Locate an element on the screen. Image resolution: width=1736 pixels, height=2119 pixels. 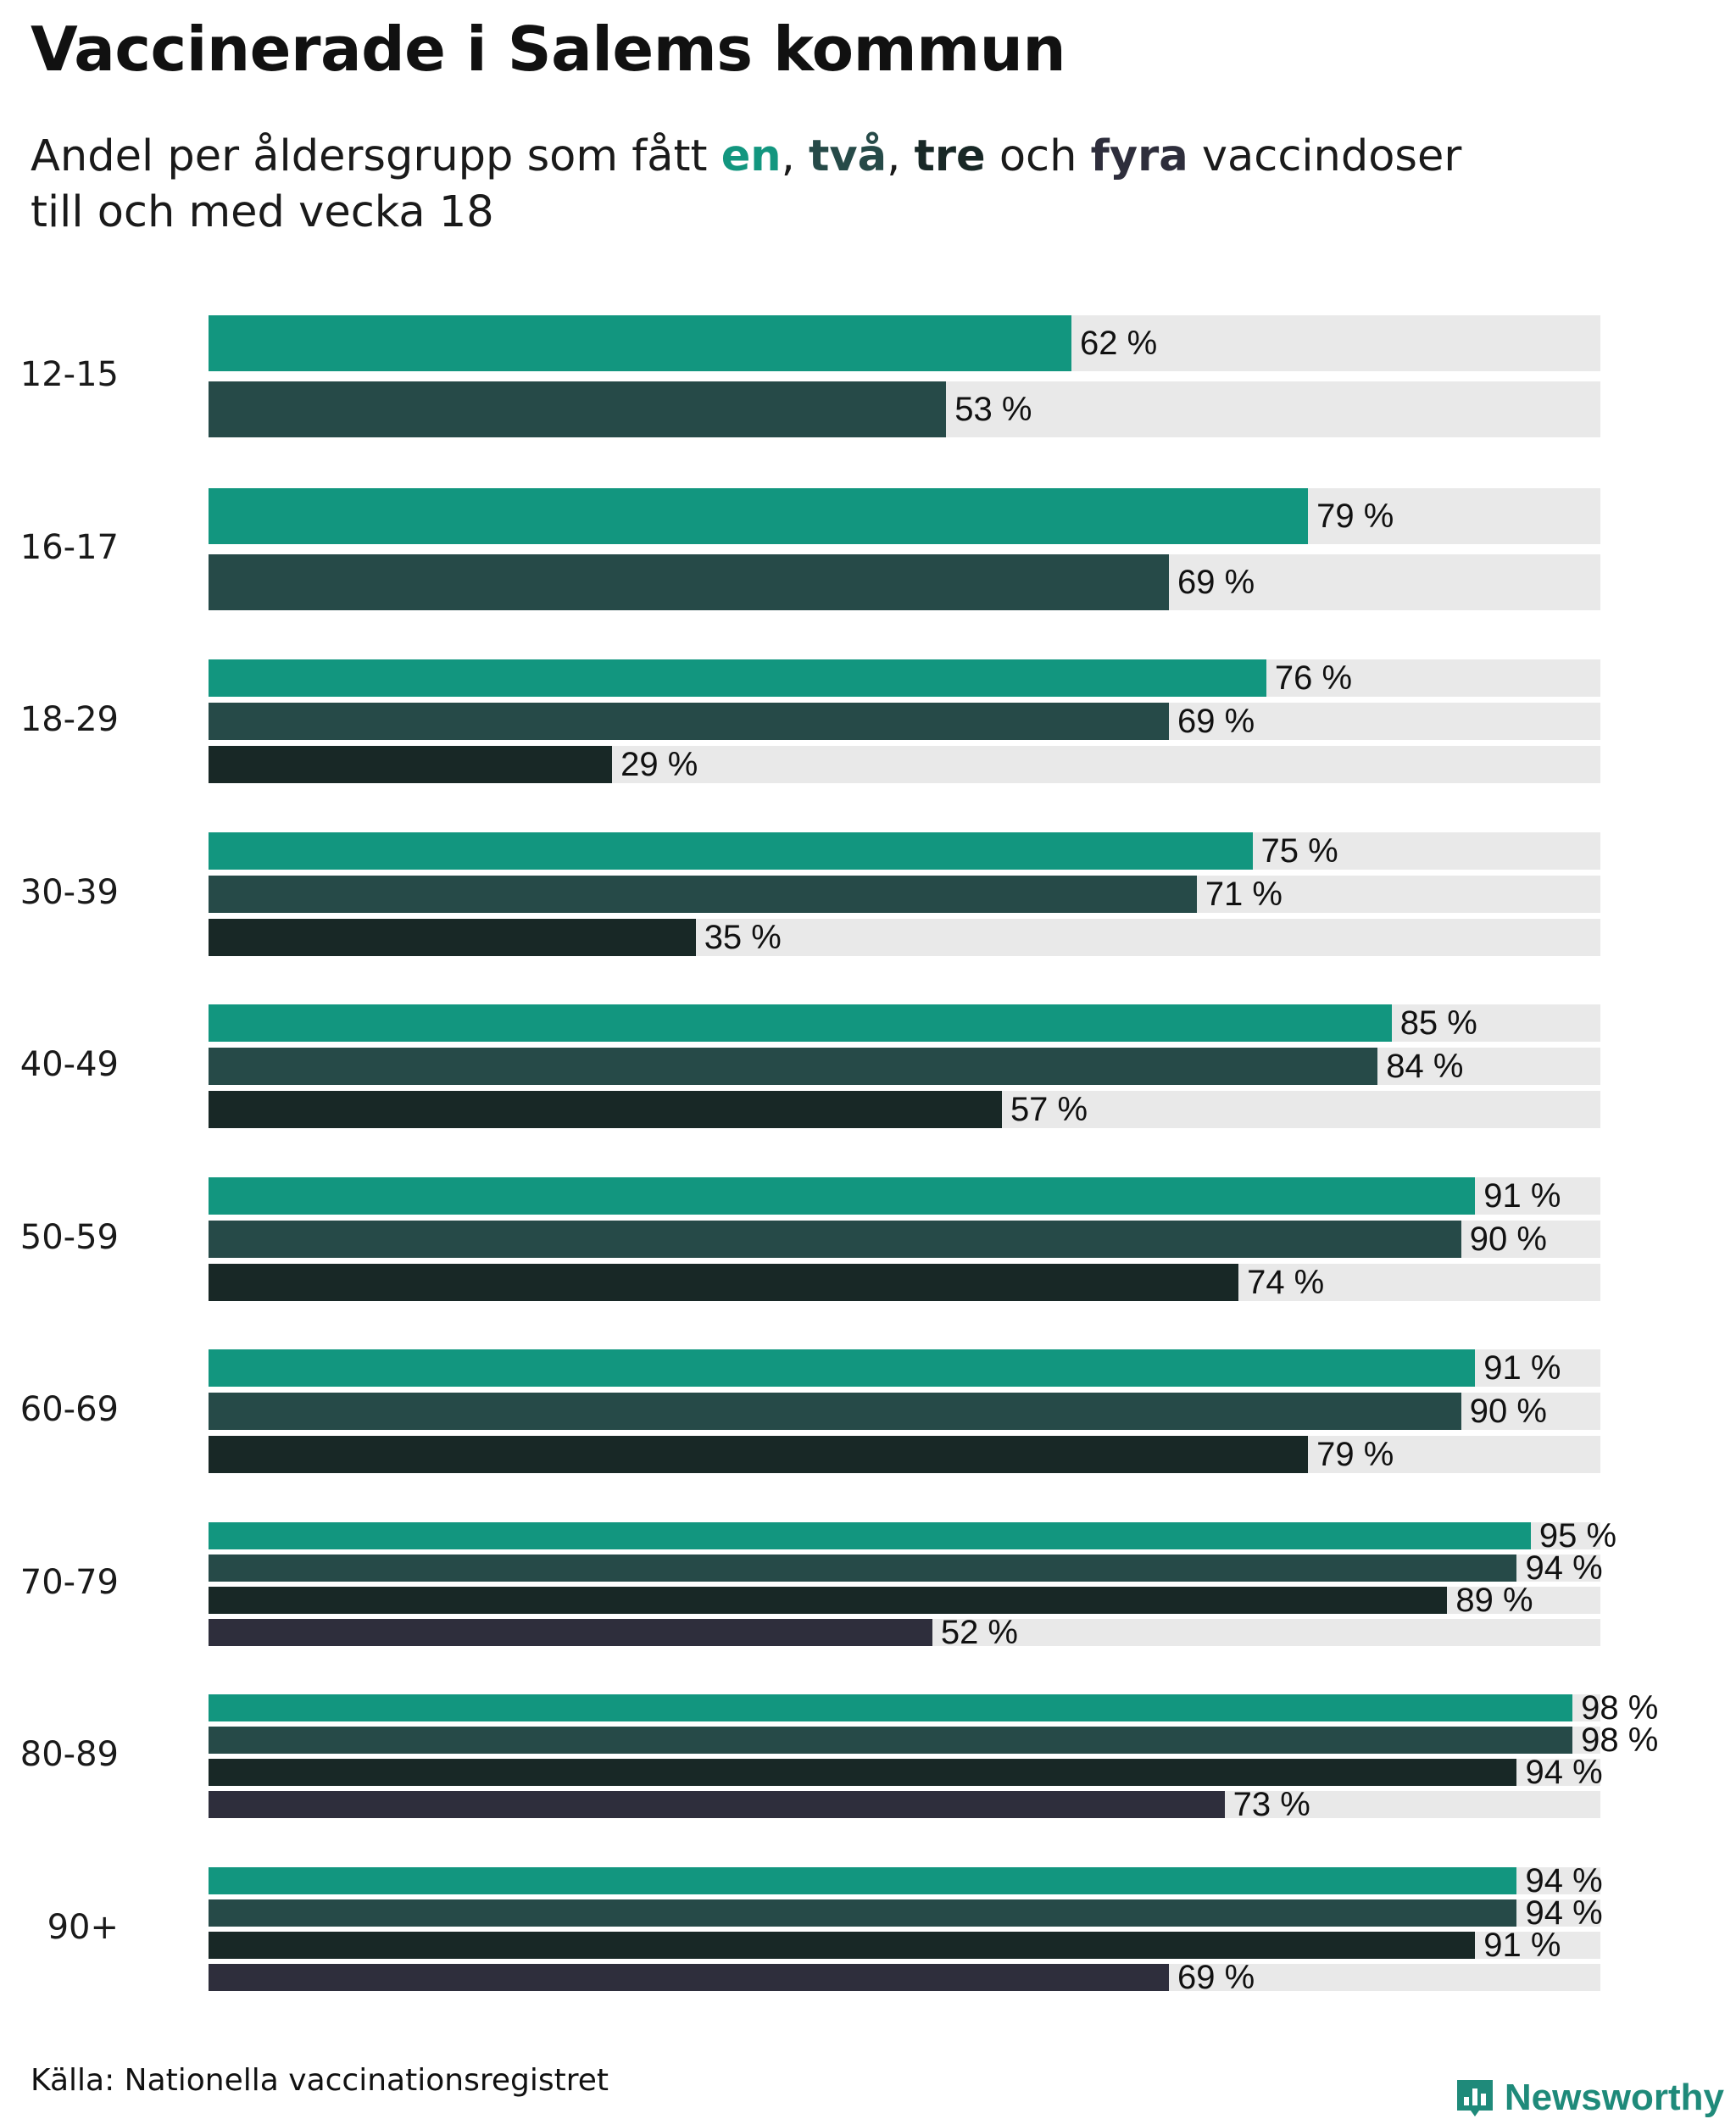
subtitle-prefix: Andel per åldersgrupp som fått is located at coordinates (376, 156).